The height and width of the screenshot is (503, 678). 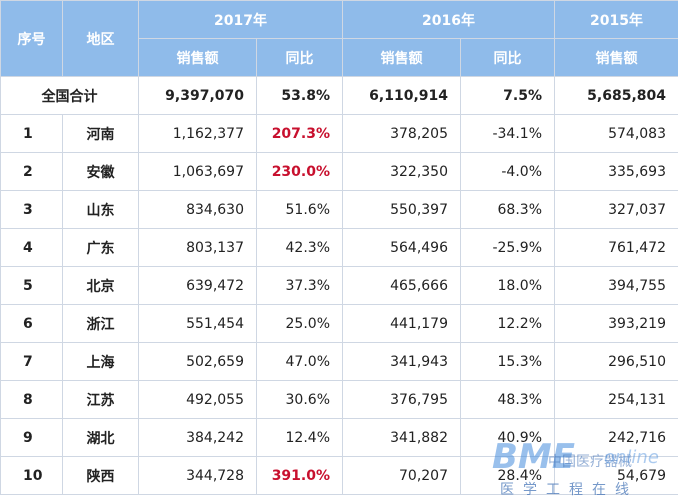 What do you see at coordinates (31, 323) in the screenshot?
I see `row-index: 6` at bounding box center [31, 323].